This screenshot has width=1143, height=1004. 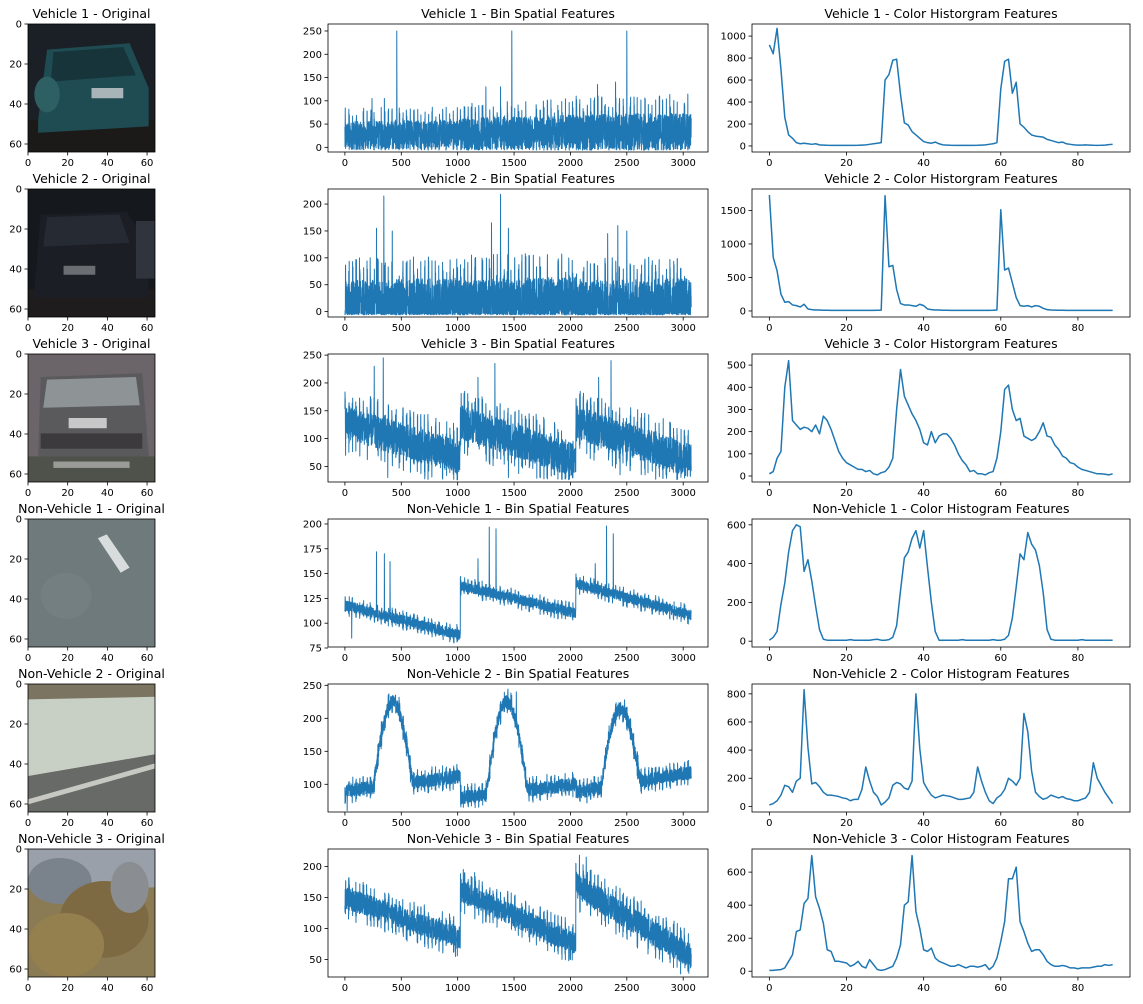 I want to click on subplot-title: Vehicle 1 - Bin Spatial Features, so click(x=518, y=13).